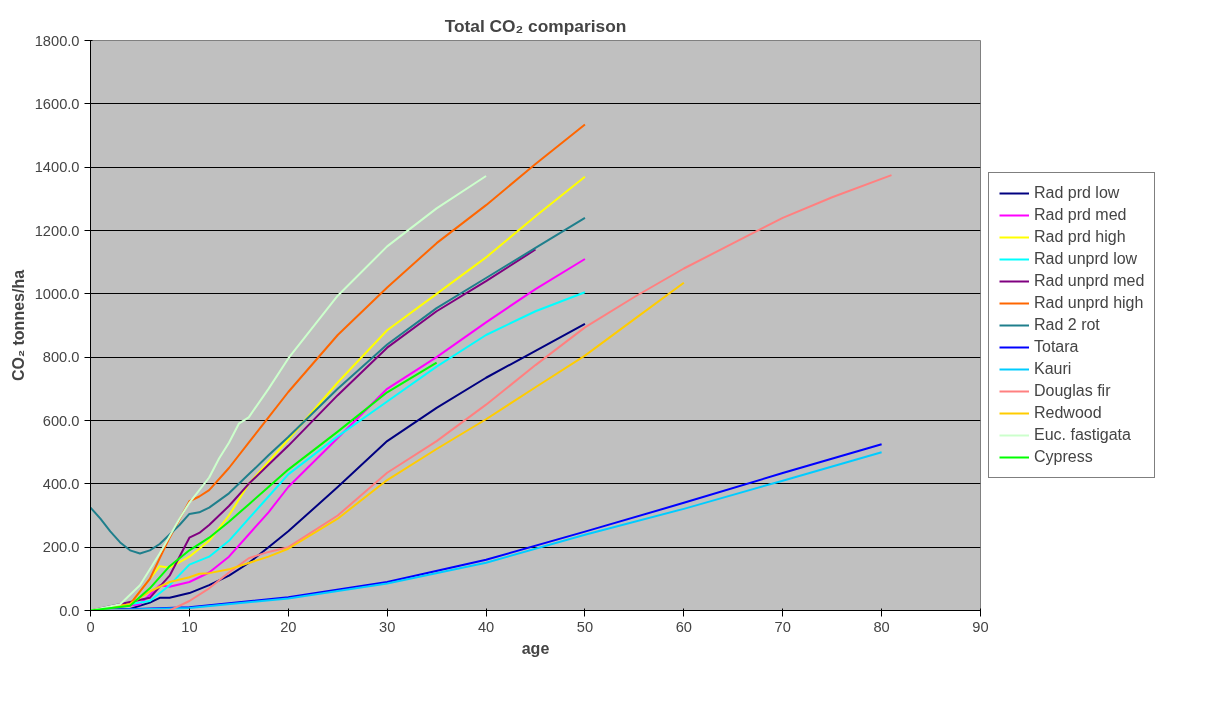 This screenshot has width=1229, height=724. Describe the element at coordinates (61, 357) in the screenshot. I see `y-tick-label: 800.0` at that location.